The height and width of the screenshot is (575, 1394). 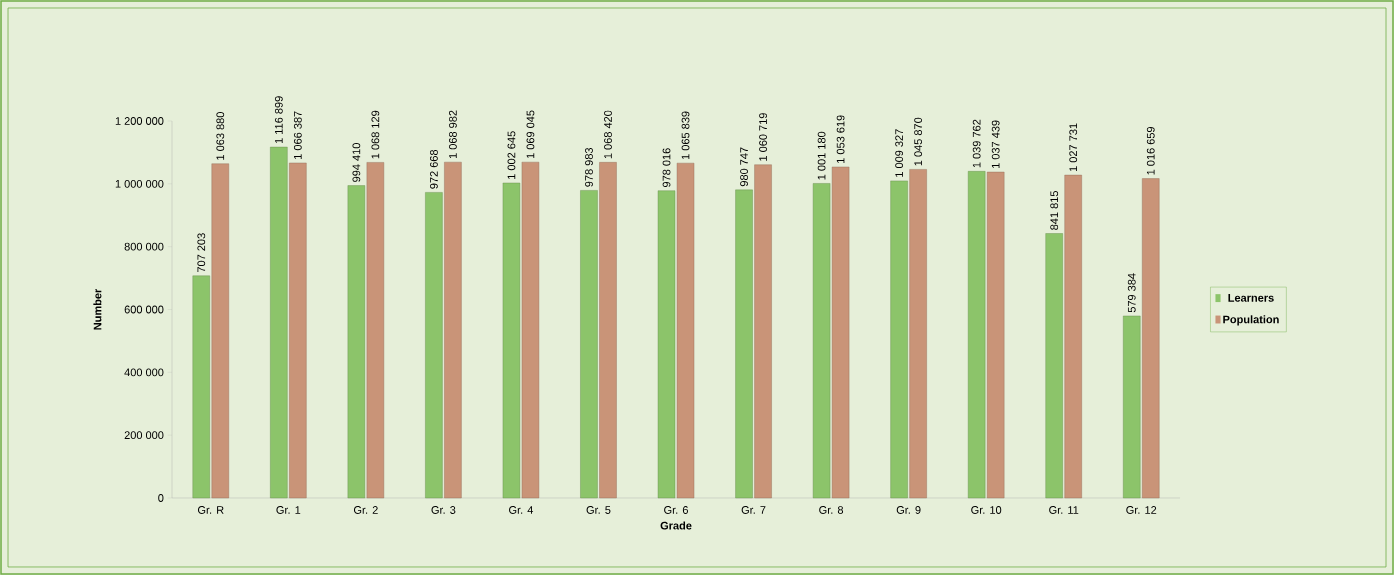 I want to click on x-tick-label: Gr. R, so click(x=210, y=510).